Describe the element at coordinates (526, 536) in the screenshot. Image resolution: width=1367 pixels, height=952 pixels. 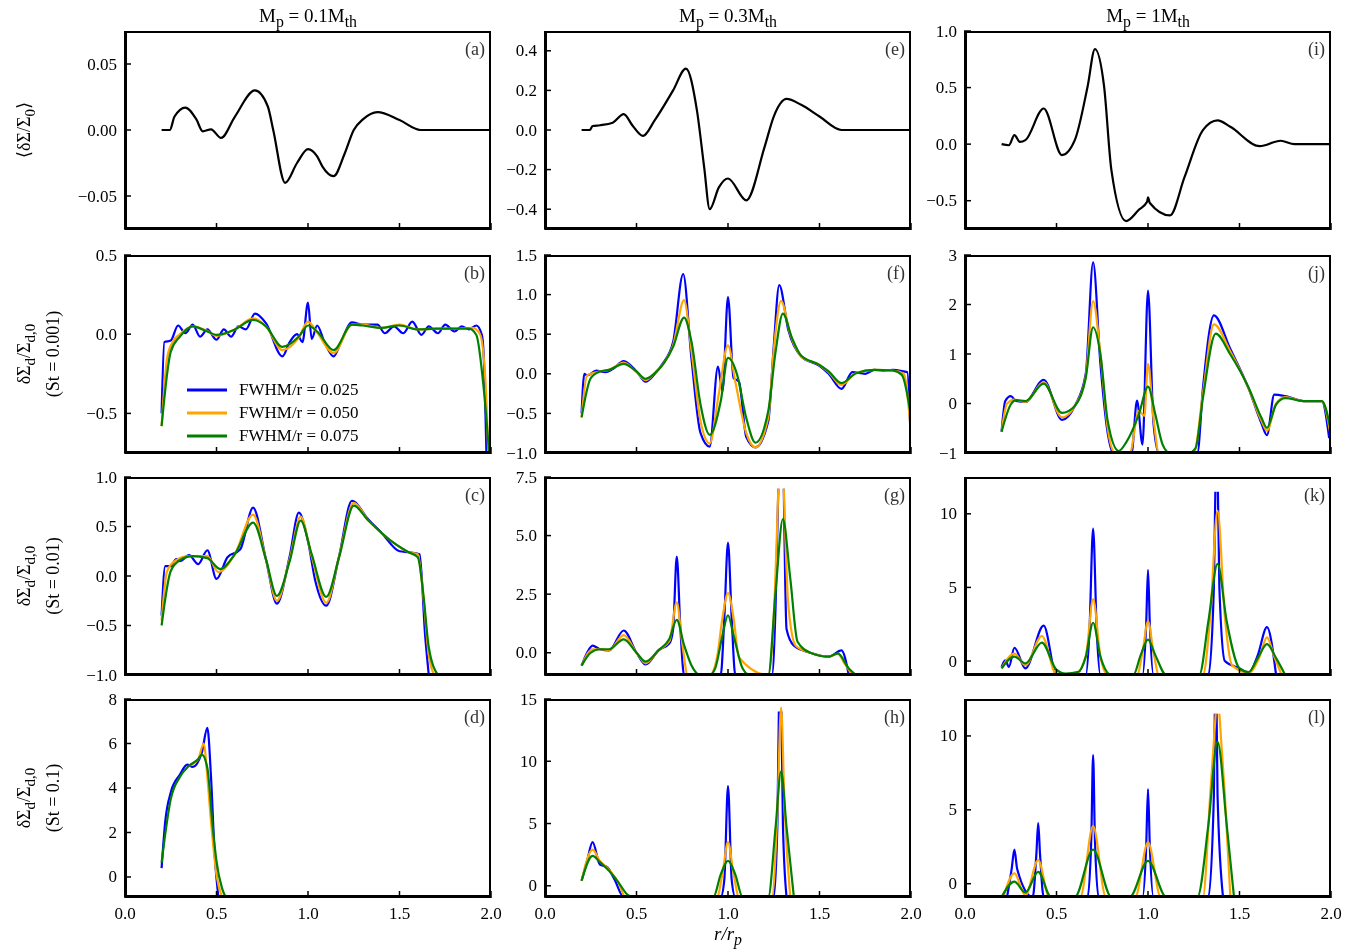
I see `y-tick-label: 5.0` at that location.